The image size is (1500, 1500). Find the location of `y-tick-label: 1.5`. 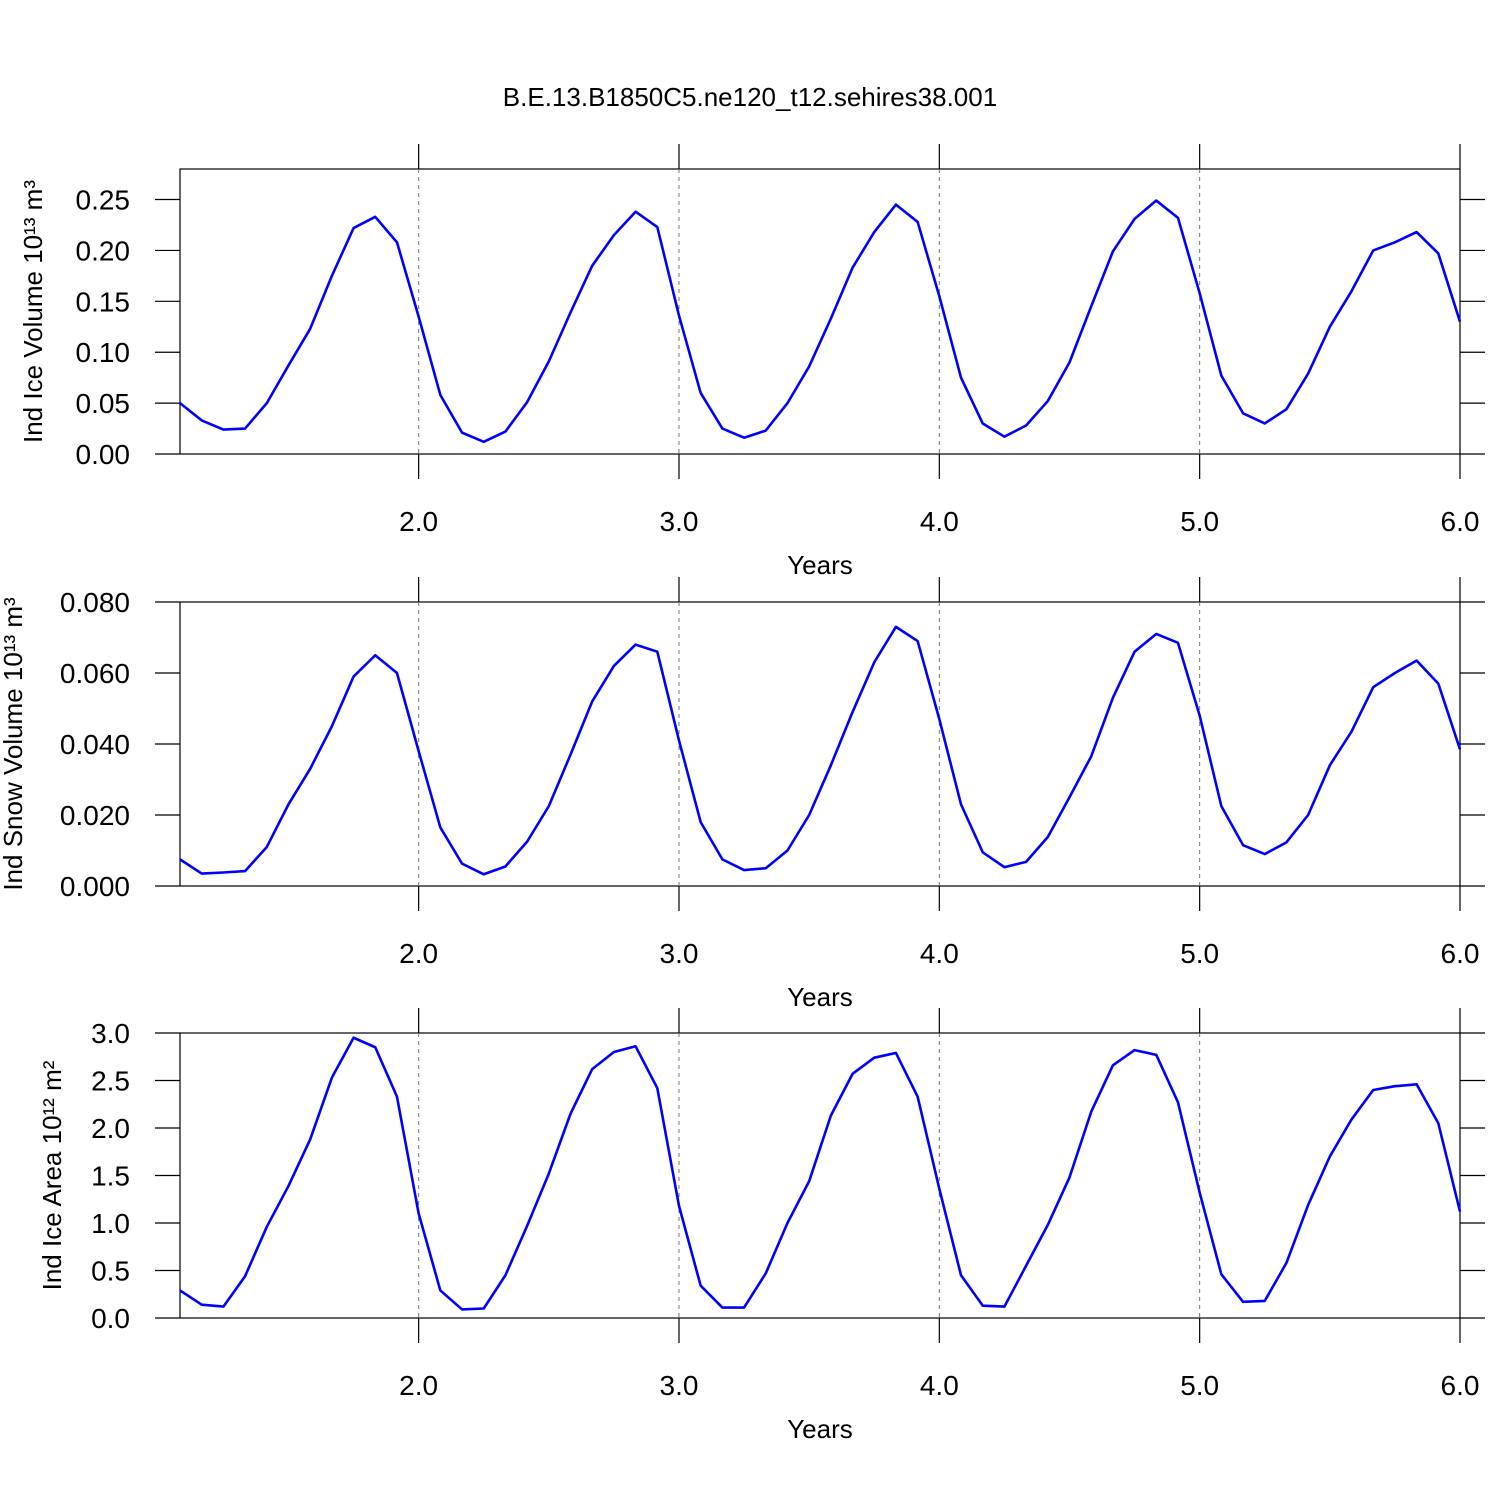

y-tick-label: 1.5 is located at coordinates (110, 1176).